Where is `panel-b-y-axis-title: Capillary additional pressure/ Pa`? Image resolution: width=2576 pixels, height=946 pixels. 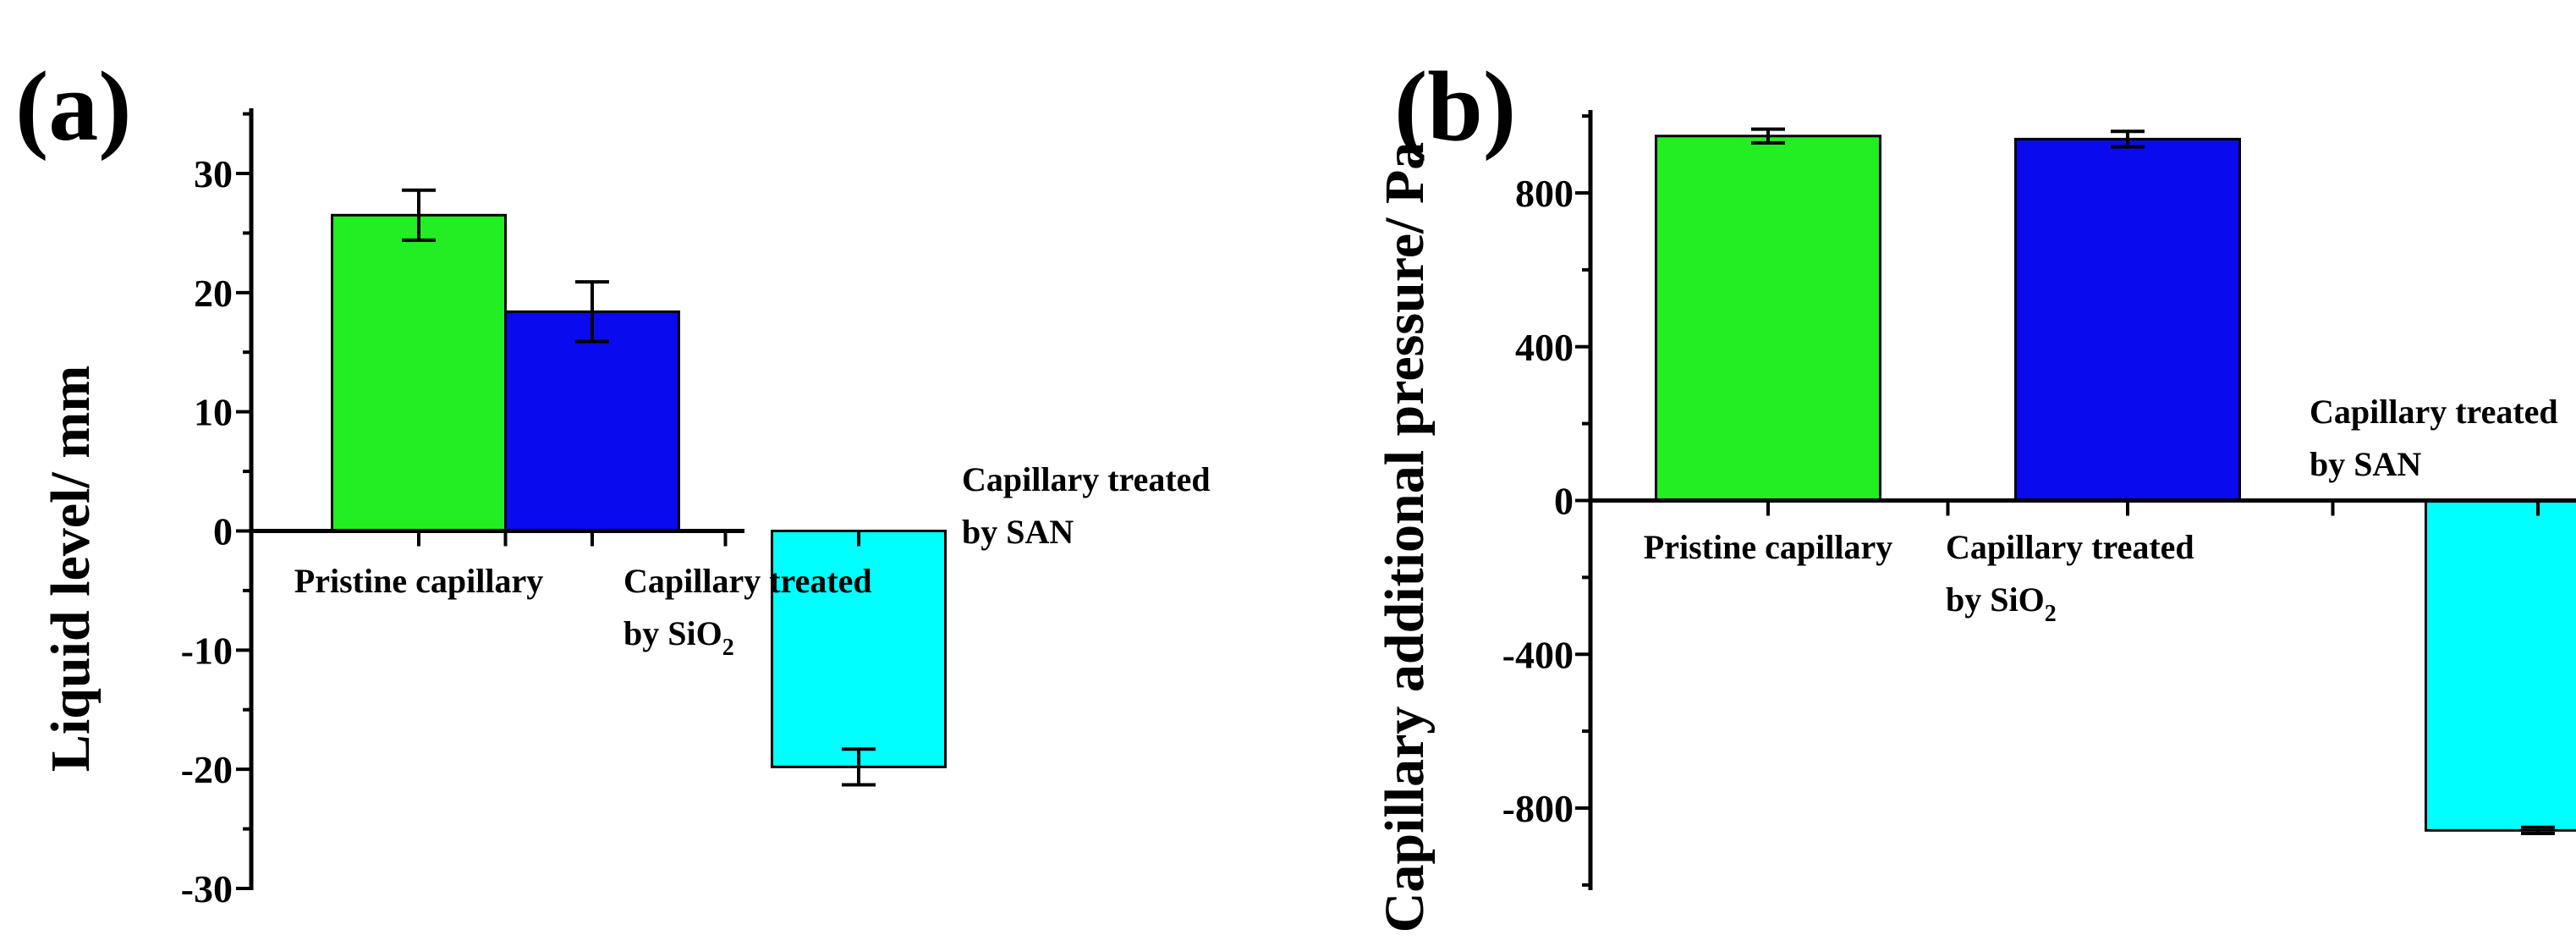 panel-b-y-axis-title: Capillary additional pressure/ Pa is located at coordinates (1405, 537).